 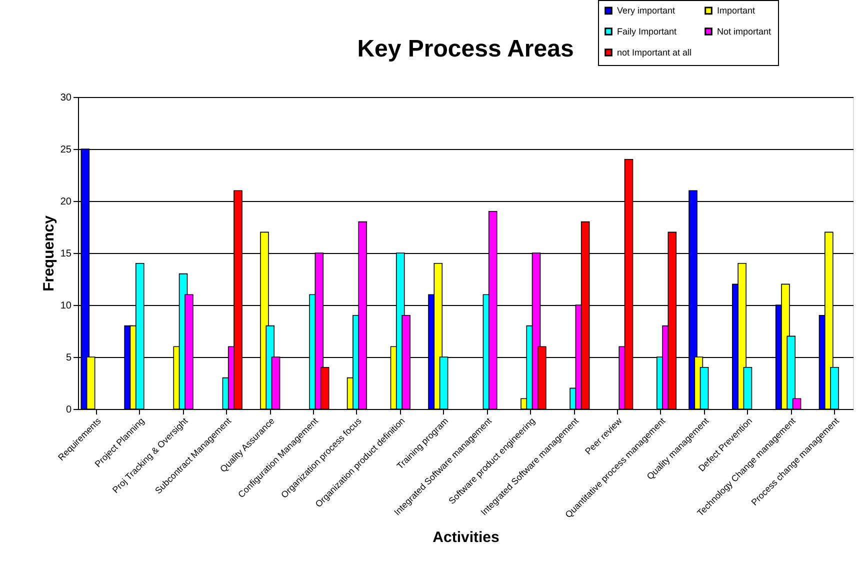 I want to click on legend-label: Very important, so click(x=646, y=11).